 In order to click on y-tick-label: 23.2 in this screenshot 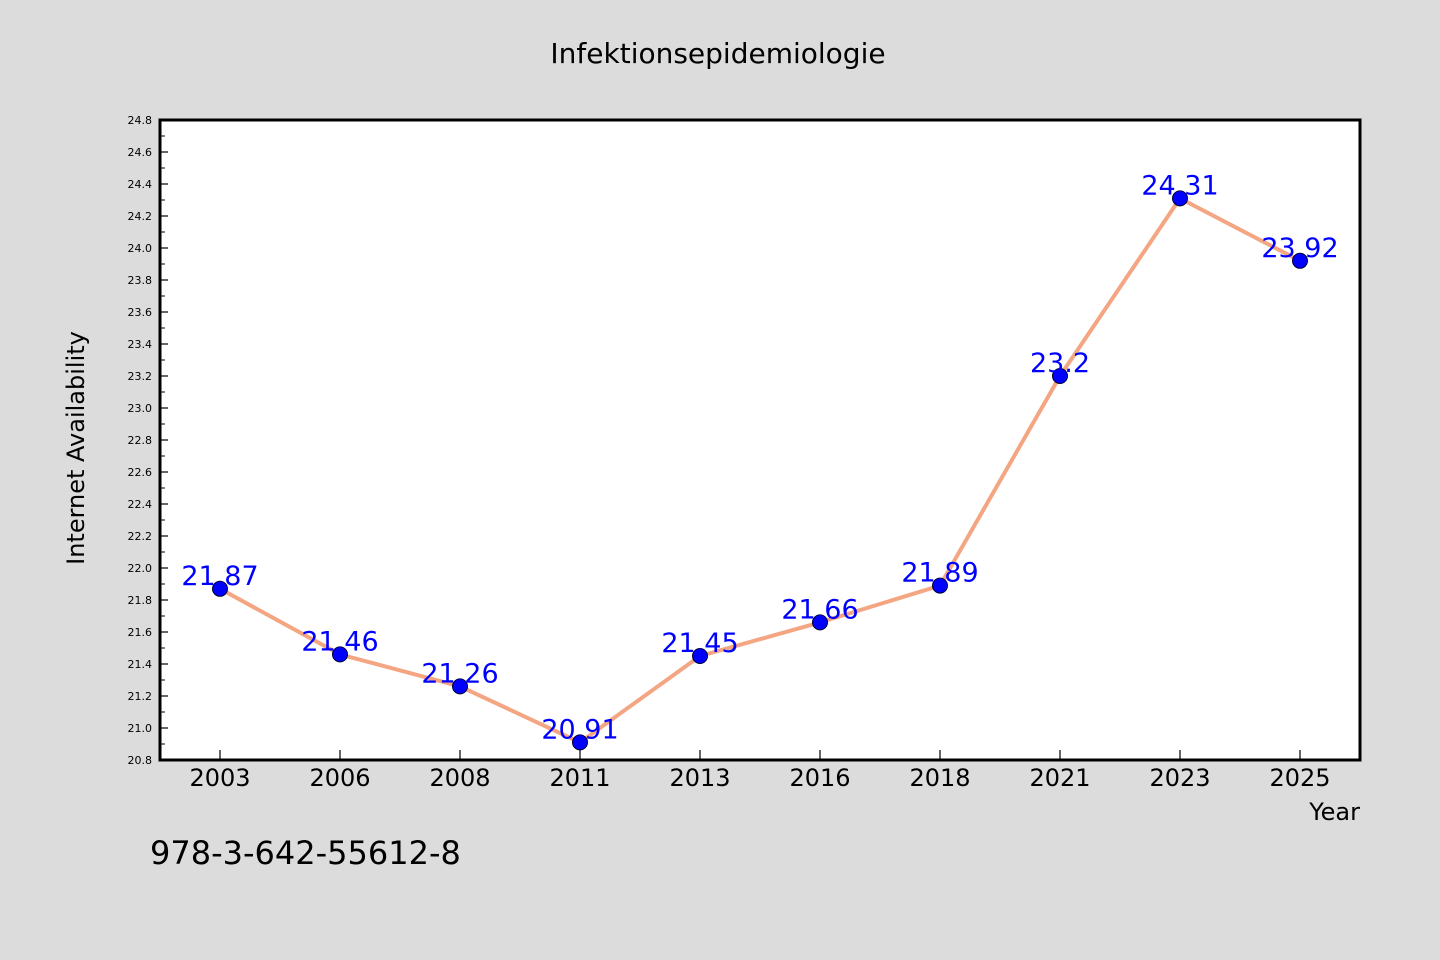, I will do `click(140, 376)`.